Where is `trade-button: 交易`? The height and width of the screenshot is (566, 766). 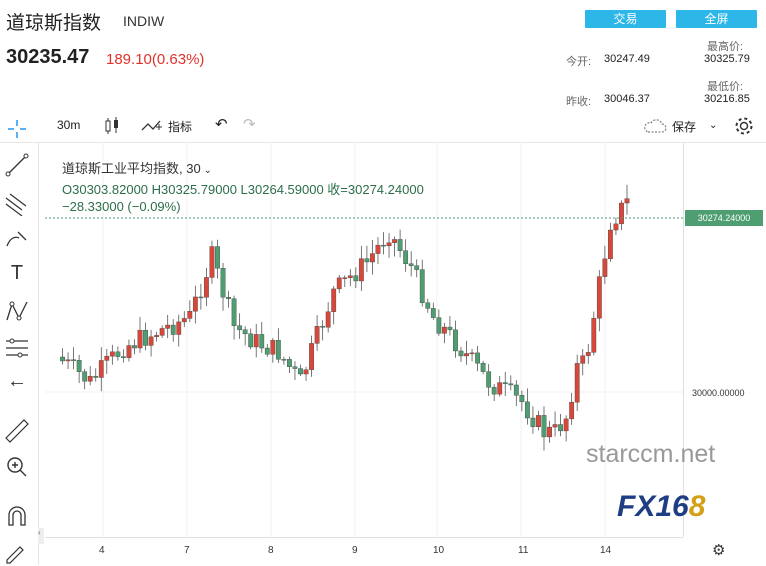 trade-button: 交易 is located at coordinates (625, 19).